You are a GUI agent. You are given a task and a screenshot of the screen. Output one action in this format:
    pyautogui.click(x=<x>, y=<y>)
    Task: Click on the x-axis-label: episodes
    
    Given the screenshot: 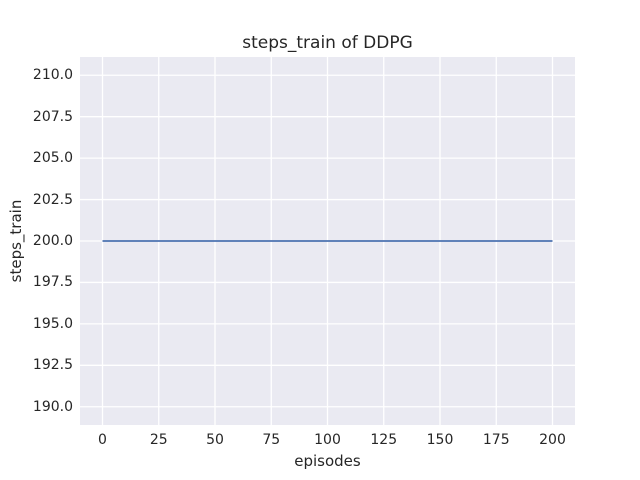 What is the action you would take?
    pyautogui.click(x=327, y=461)
    